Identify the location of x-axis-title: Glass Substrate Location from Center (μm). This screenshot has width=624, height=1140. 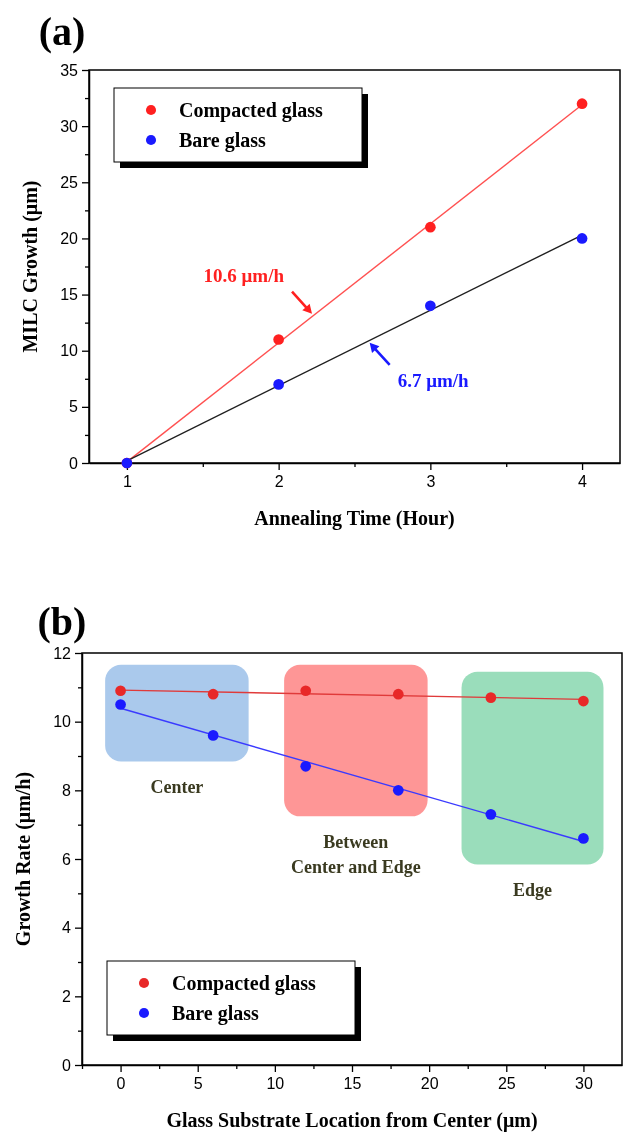
(352, 1120).